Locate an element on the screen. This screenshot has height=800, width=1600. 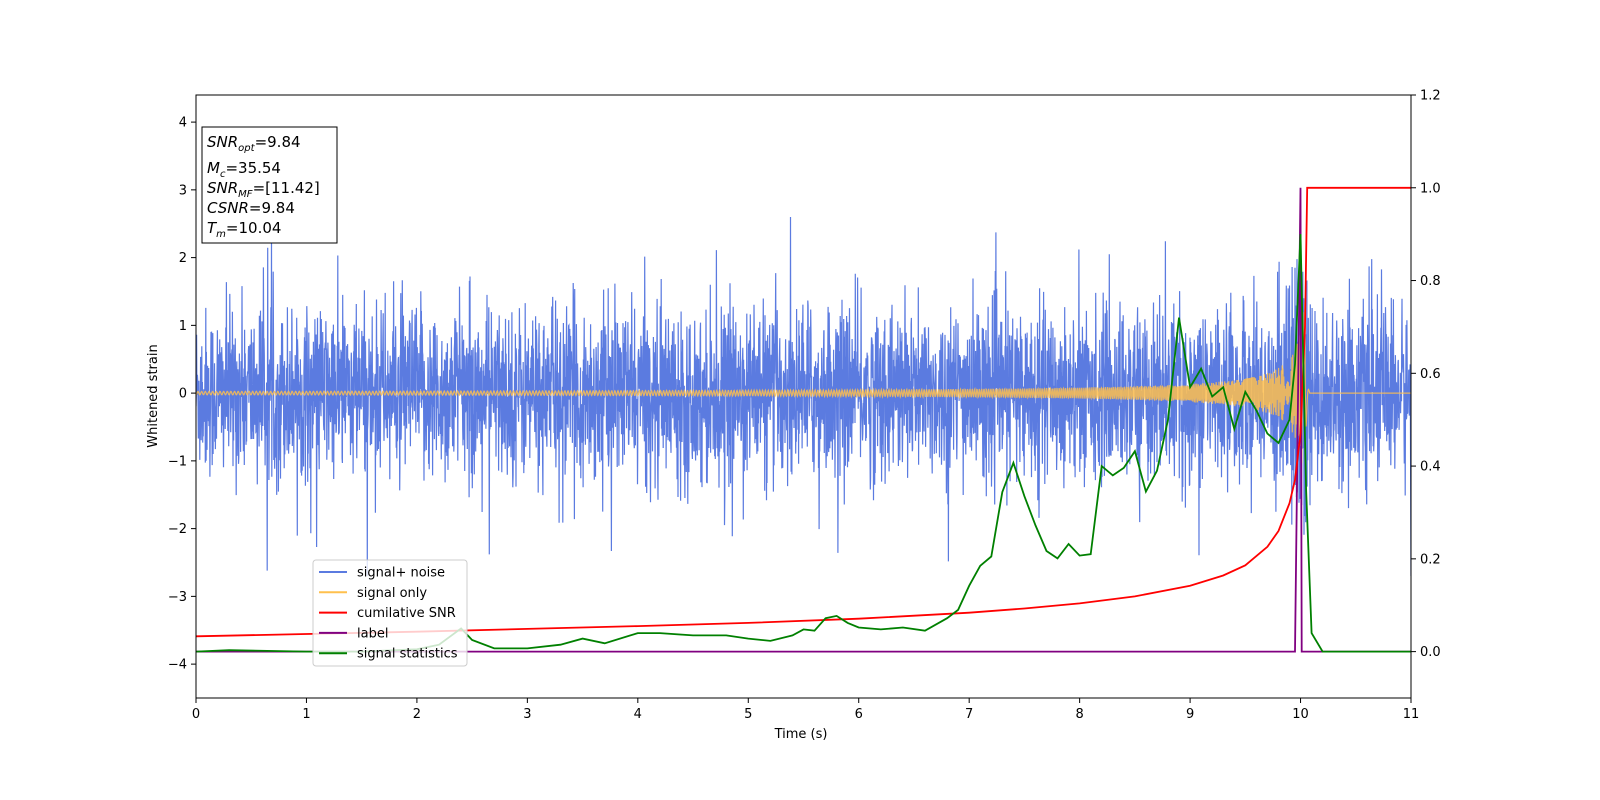
x-tick-label: 11 is located at coordinates (1411, 714).